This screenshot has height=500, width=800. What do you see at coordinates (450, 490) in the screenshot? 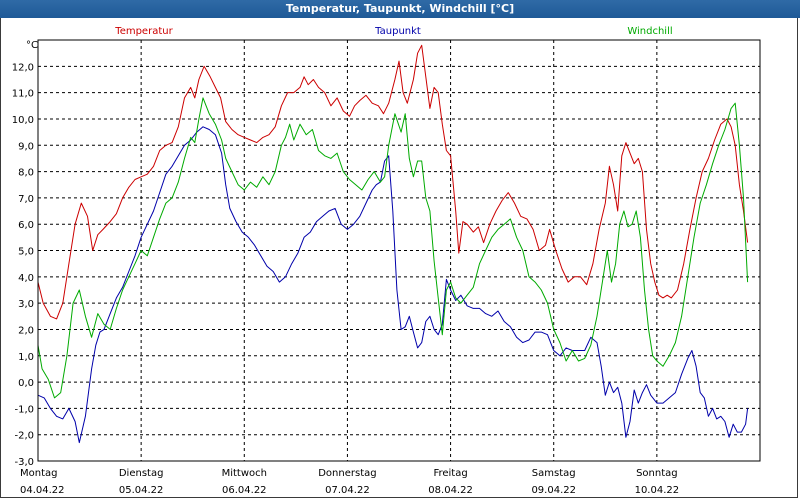
I see `x-tick-date: 08.04.22` at bounding box center [450, 490].